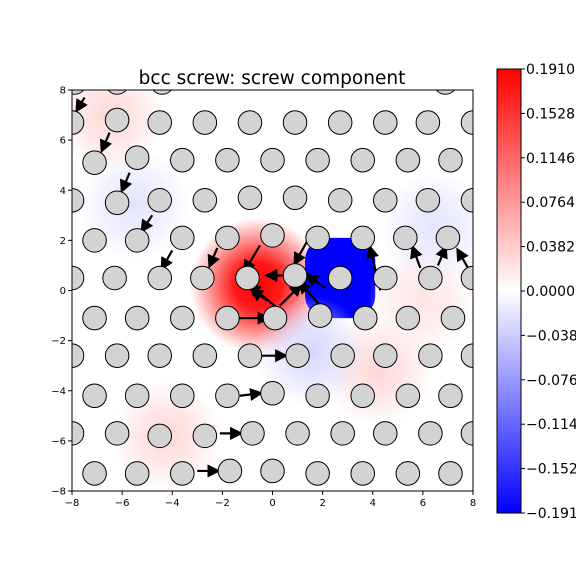 Image resolution: width=576 pixels, height=576 pixels. Describe the element at coordinates (272, 78) in the screenshot. I see `chart-title: bcc screw: screw component` at that location.